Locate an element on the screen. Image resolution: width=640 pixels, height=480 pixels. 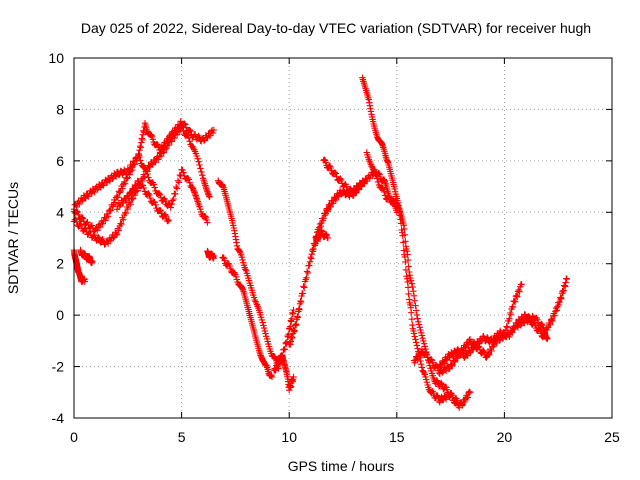
series-track-r is located at coordinates (532, 327).